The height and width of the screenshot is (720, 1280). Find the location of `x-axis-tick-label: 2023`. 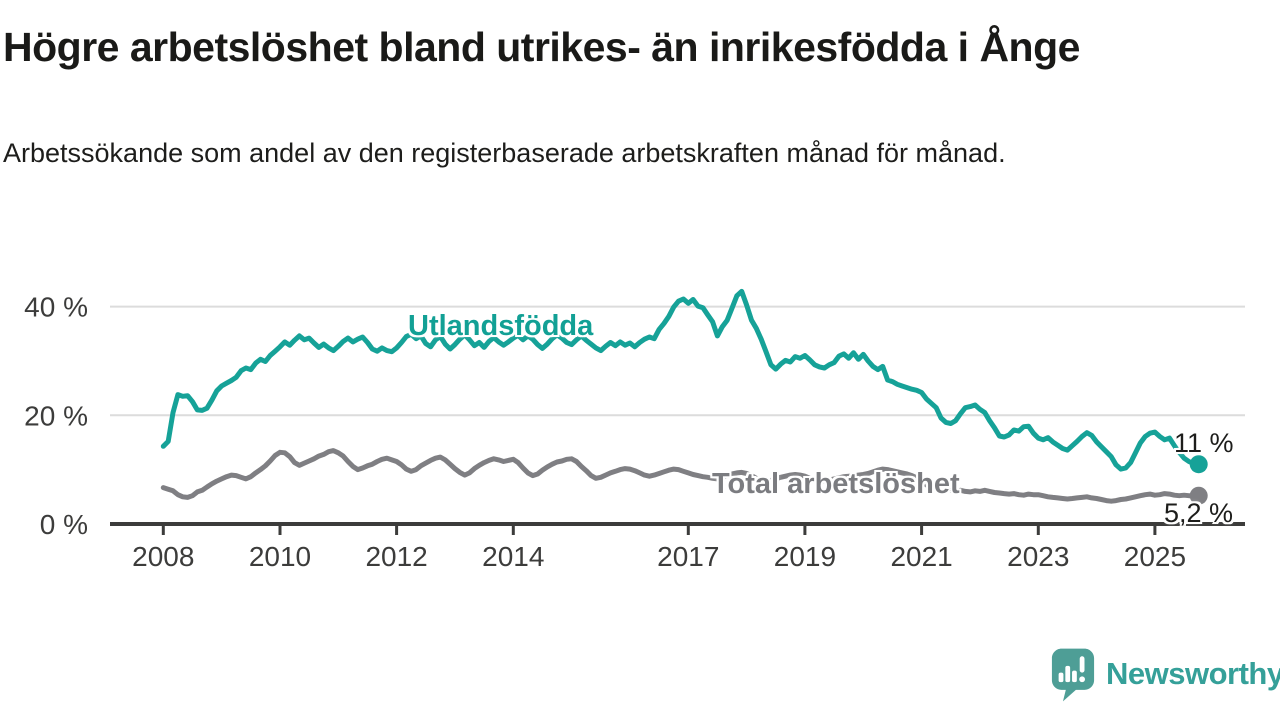

x-axis-tick-label: 2023 is located at coordinates (1038, 556).